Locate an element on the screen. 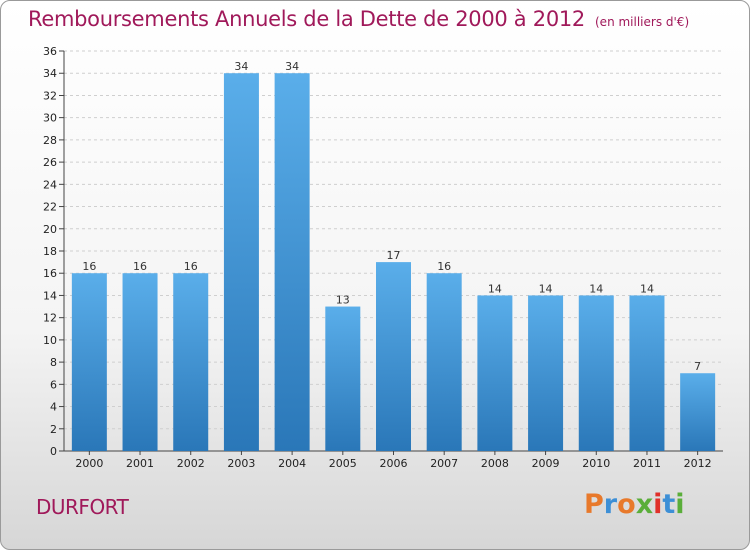 This screenshot has height=550, width=750. y-tick-label: 28 is located at coordinates (50, 140).